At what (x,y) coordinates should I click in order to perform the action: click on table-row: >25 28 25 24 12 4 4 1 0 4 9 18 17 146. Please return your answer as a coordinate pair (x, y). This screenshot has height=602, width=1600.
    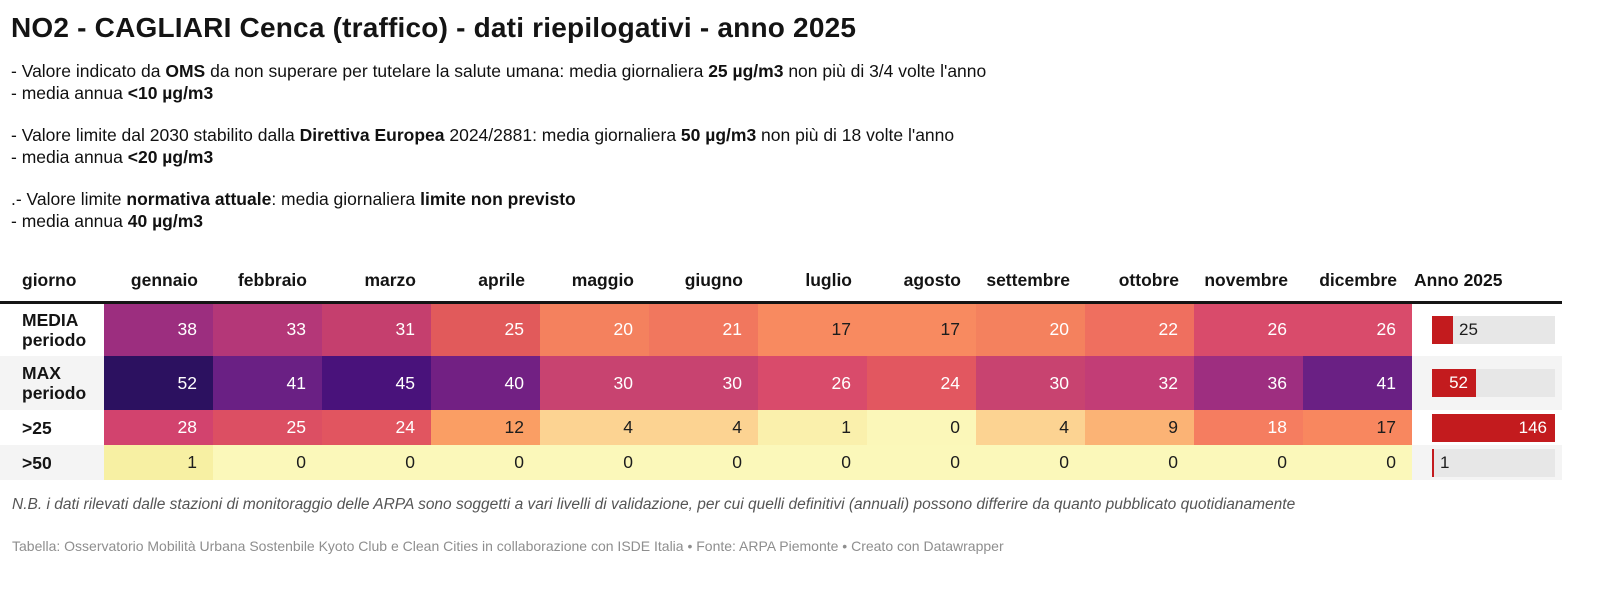
    Looking at the image, I should click on (781, 427).